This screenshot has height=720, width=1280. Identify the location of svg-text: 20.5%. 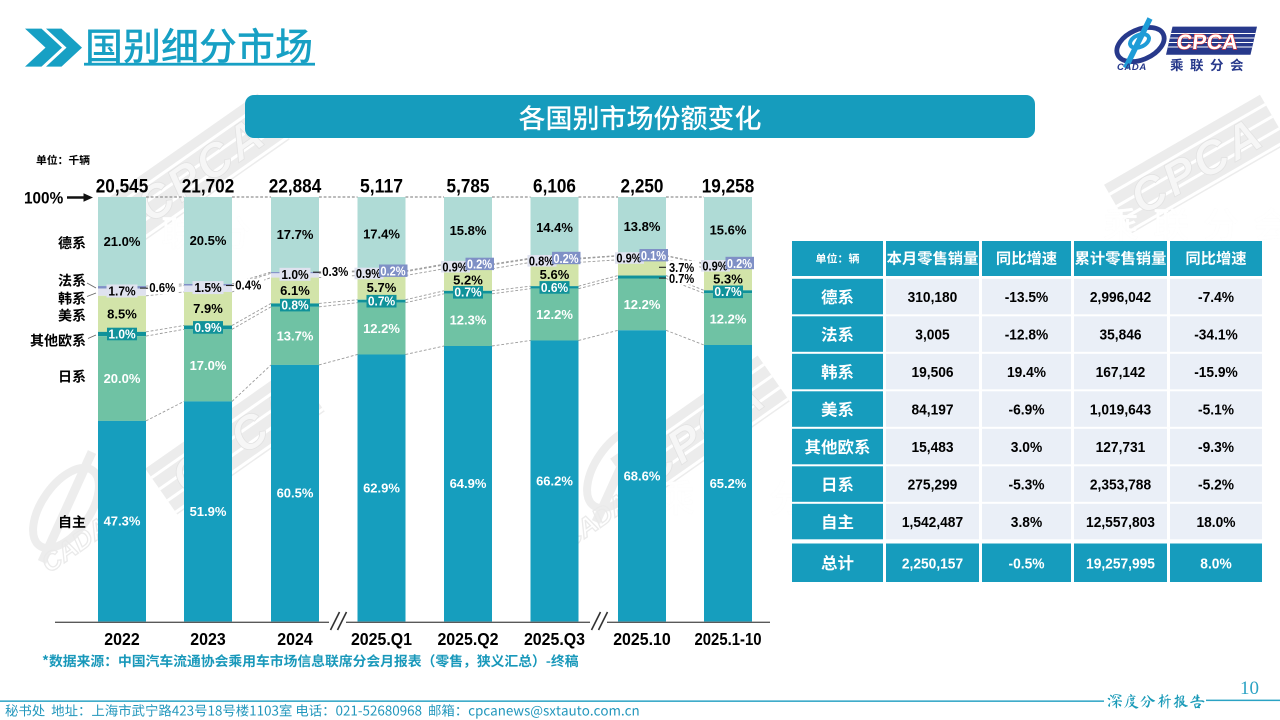
(208, 240).